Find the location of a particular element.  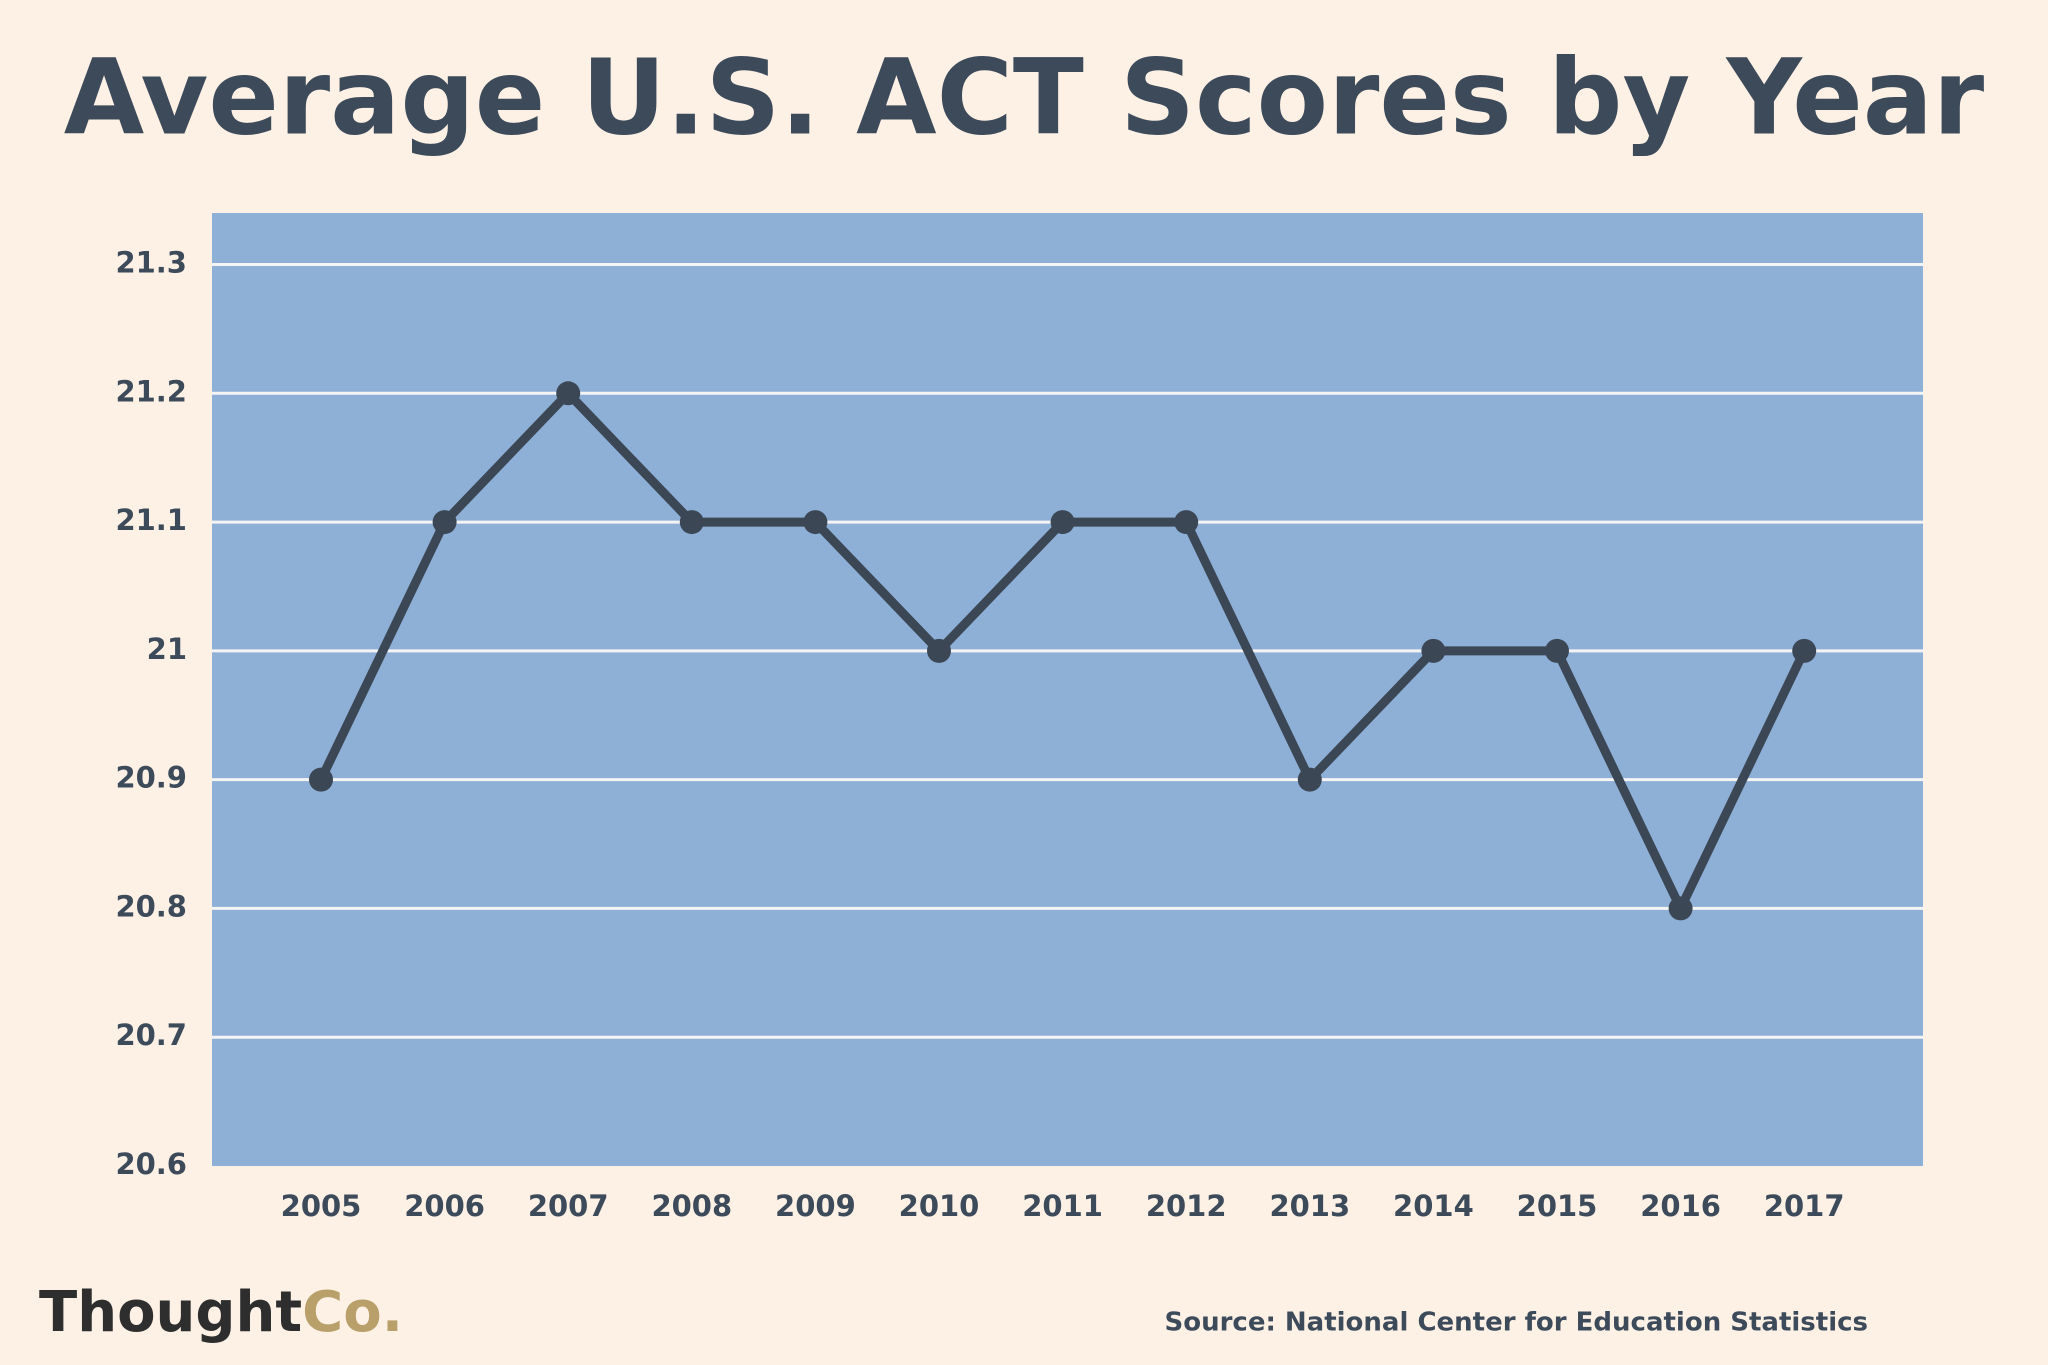

x-tick-label: 2009 is located at coordinates (815, 1206).